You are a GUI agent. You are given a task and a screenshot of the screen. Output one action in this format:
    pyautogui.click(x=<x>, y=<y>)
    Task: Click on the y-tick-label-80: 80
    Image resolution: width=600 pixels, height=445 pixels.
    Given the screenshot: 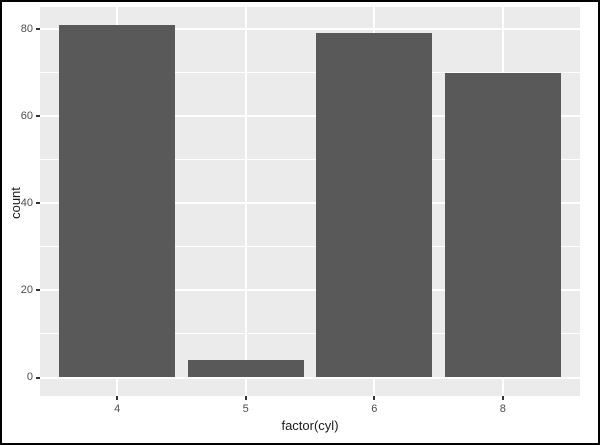 What is the action you would take?
    pyautogui.click(x=26, y=28)
    